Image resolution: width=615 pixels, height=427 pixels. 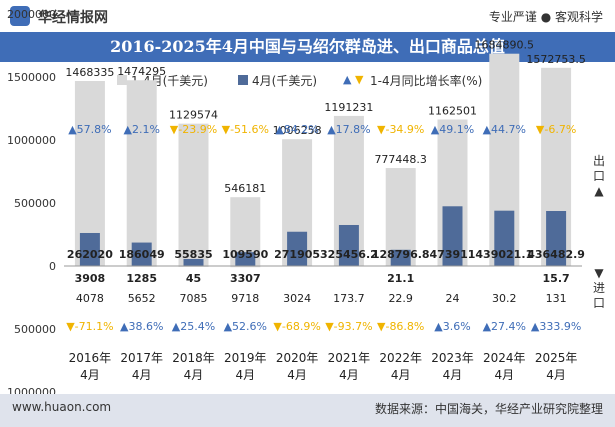 What do you see at coordinates (245, 188) in the screenshot?
I see `data-label-ytd-export: 546181` at bounding box center [245, 188].